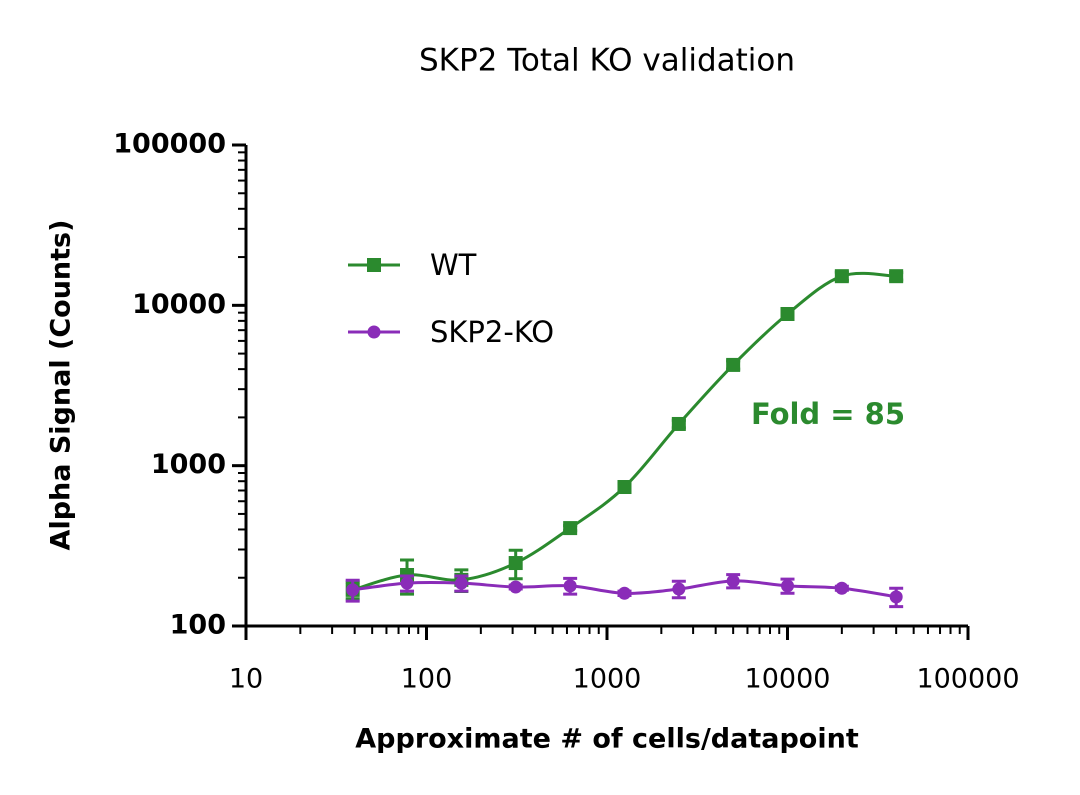  Describe the element at coordinates (607, 61) in the screenshot. I see `chart-title: SKP2 Total KO validation` at that location.